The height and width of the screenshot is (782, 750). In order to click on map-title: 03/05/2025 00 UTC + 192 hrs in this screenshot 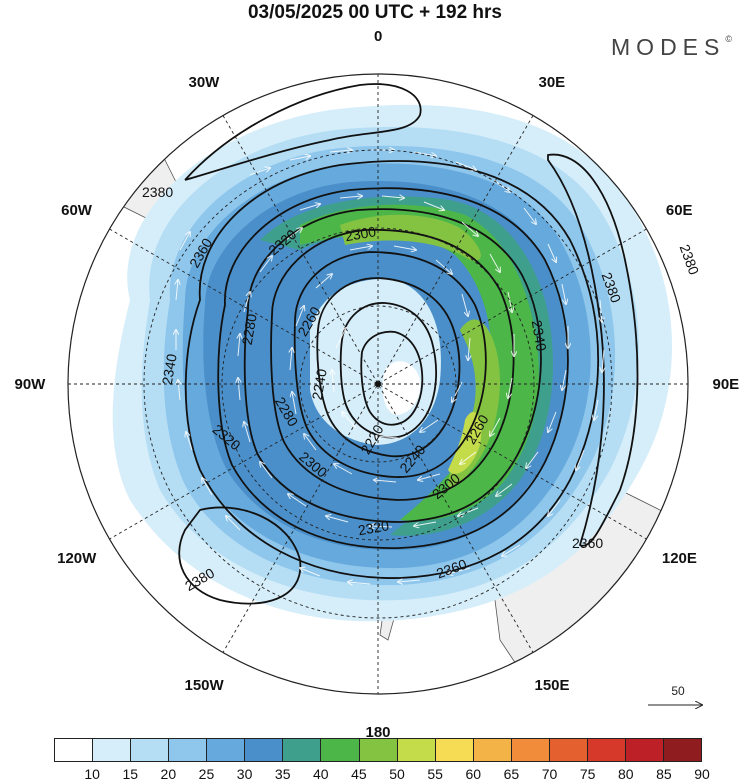, I will do `click(375, 12)`.